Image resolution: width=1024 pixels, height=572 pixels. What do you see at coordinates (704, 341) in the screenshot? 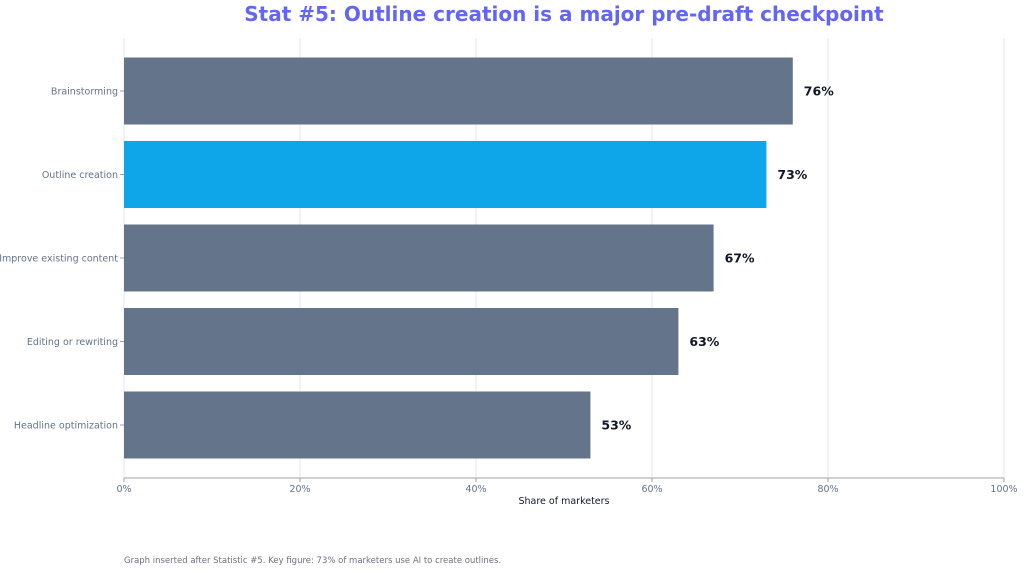
I see `value-label: 63%` at bounding box center [704, 341].